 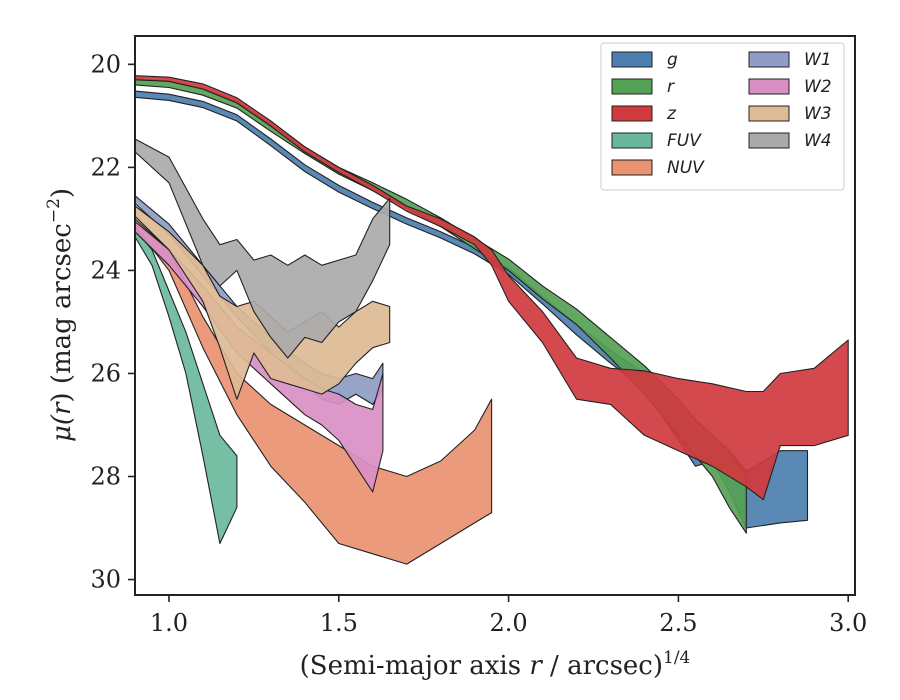 What do you see at coordinates (105, 167) in the screenshot?
I see `y-tick-label: 22` at bounding box center [105, 167].